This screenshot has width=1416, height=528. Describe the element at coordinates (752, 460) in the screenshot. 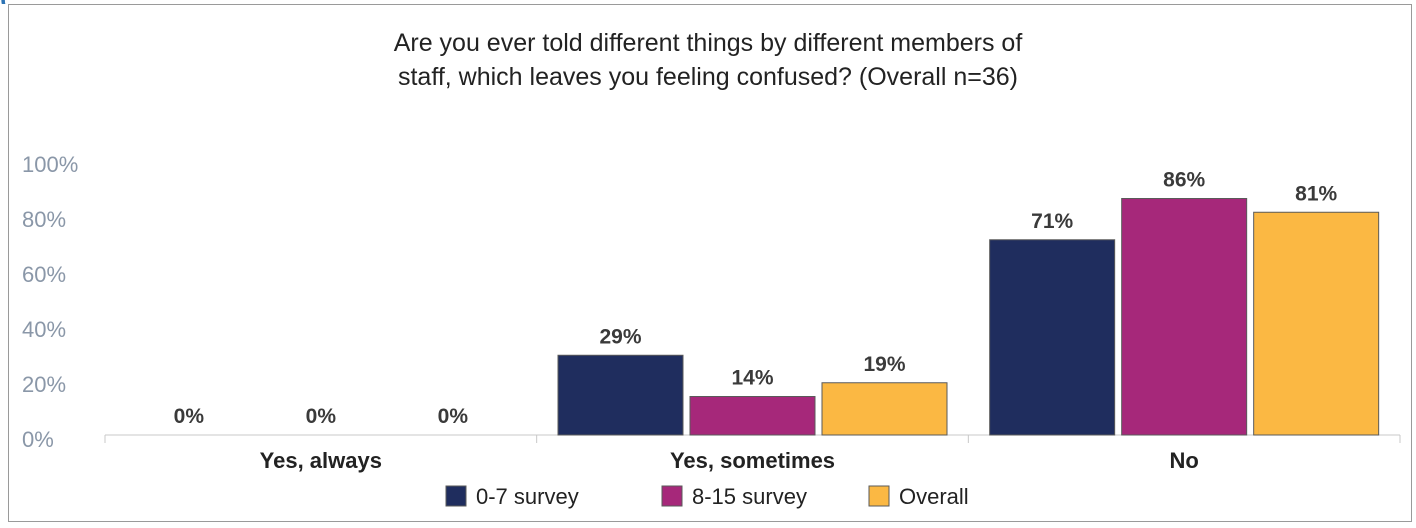

I see `x-category-label: Yes, sometimes` at that location.